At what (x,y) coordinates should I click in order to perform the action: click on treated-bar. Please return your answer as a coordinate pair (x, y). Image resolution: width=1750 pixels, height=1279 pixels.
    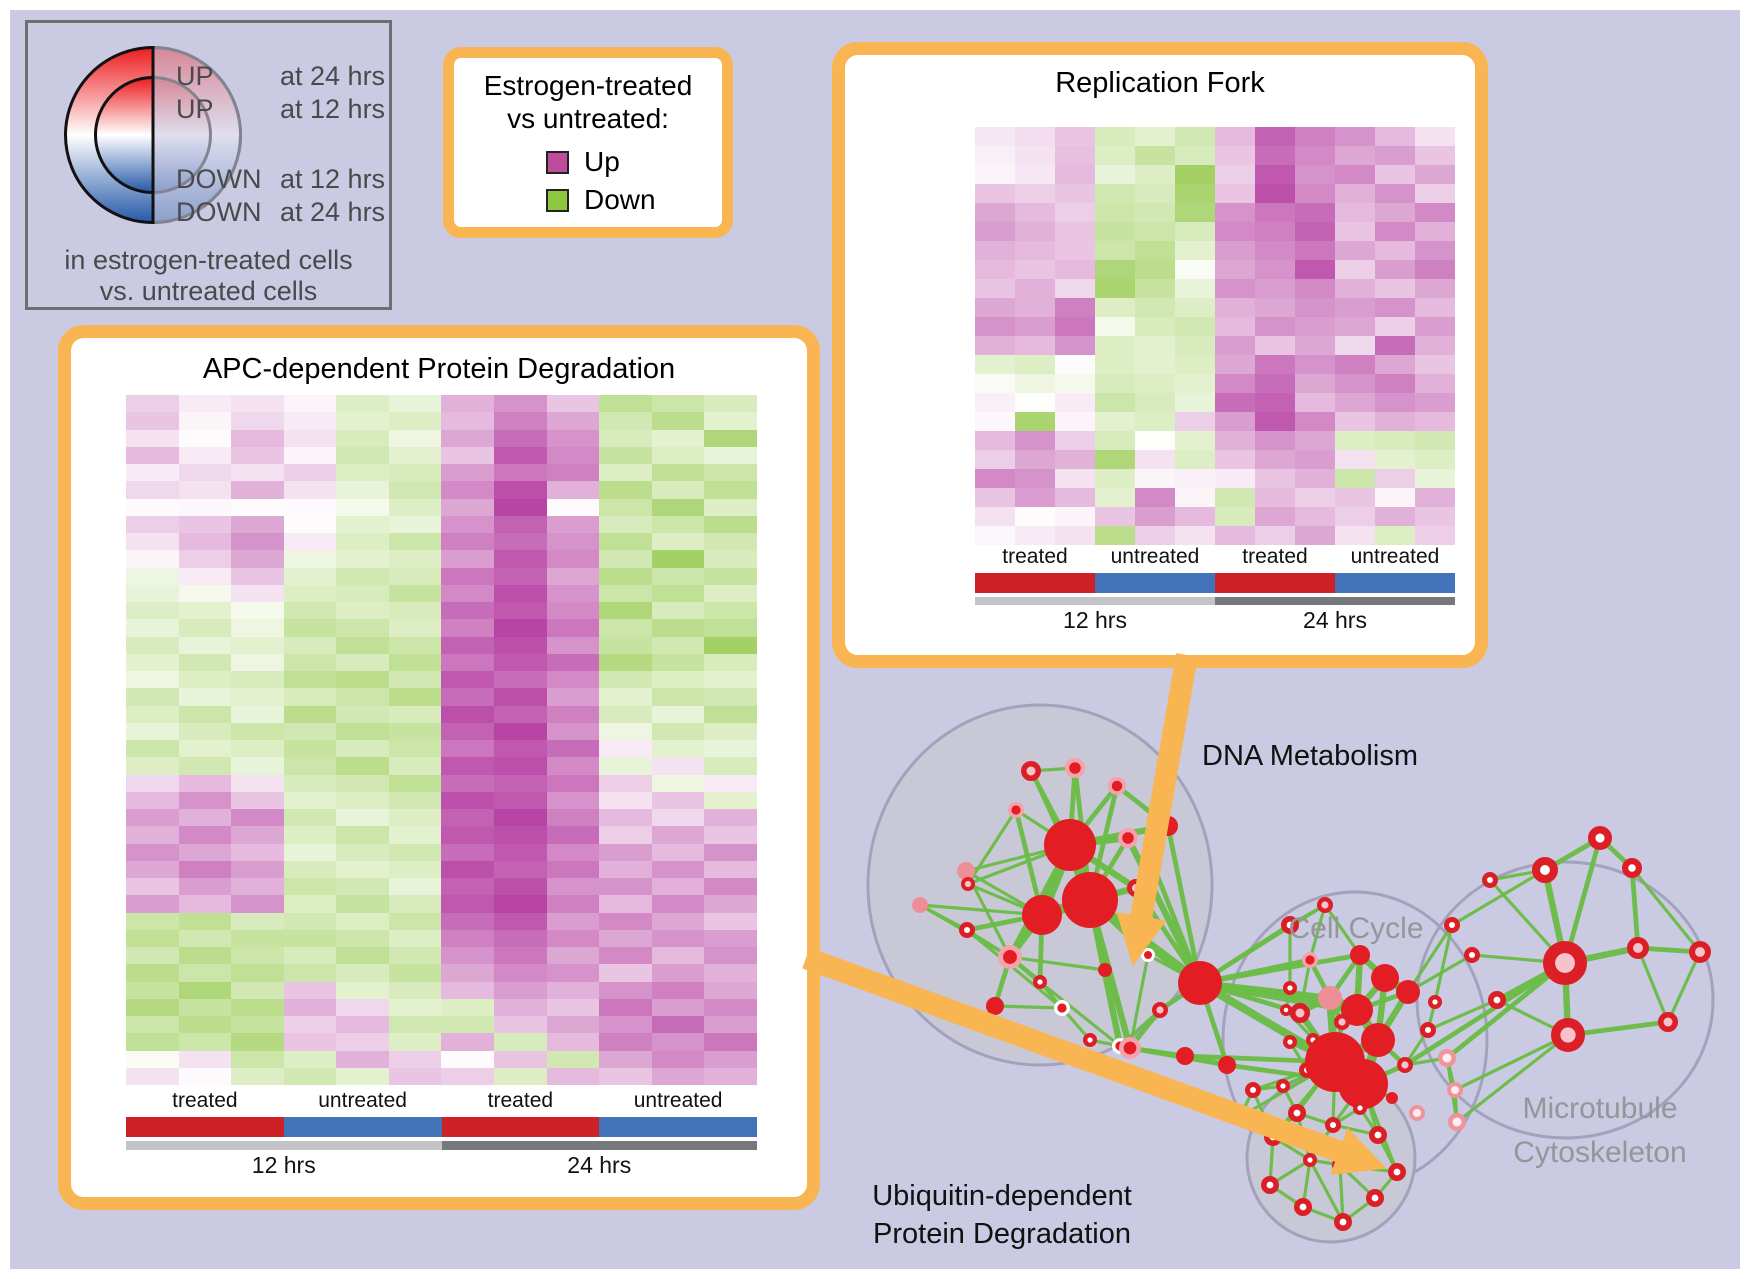
    Looking at the image, I should click on (1035, 583).